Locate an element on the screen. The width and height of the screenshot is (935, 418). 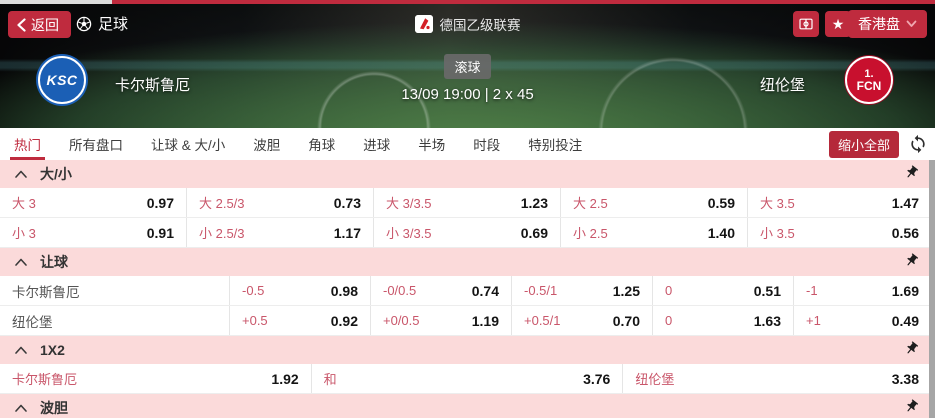
sport-label: 足球 is located at coordinates (113, 24).